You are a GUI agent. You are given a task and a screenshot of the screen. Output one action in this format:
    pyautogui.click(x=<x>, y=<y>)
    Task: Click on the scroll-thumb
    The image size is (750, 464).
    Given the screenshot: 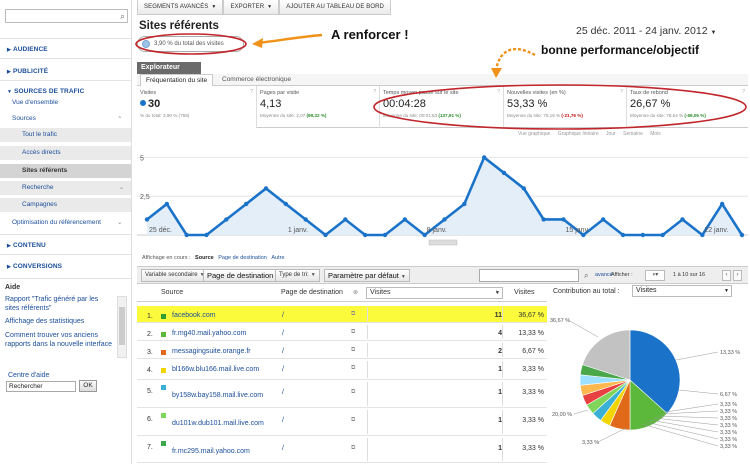 What is the action you would take?
    pyautogui.click(x=122, y=326)
    